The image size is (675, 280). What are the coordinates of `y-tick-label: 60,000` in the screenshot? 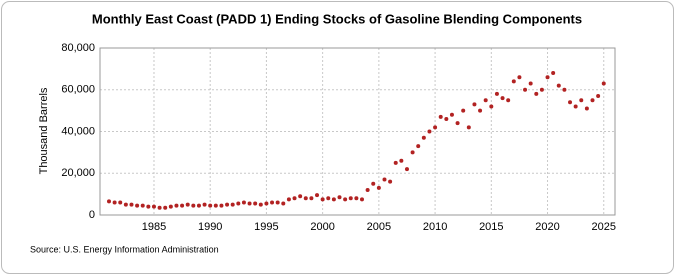 It's located at (78, 90).